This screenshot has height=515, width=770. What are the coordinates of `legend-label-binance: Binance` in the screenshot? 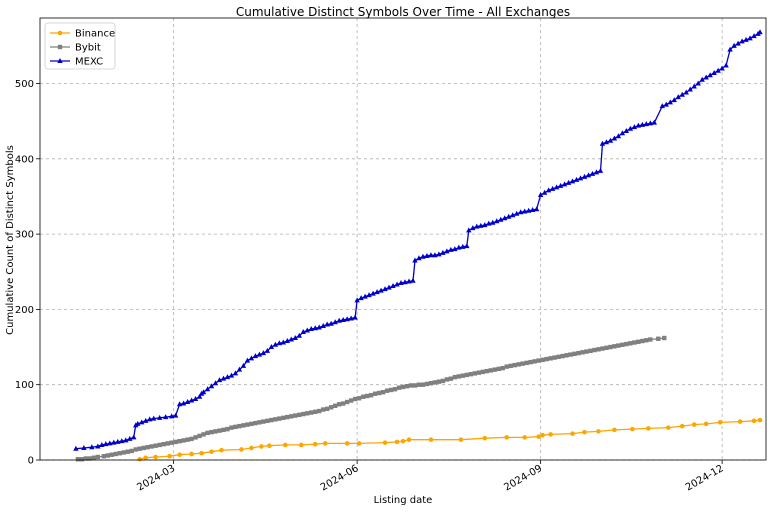 It's located at (95, 34).